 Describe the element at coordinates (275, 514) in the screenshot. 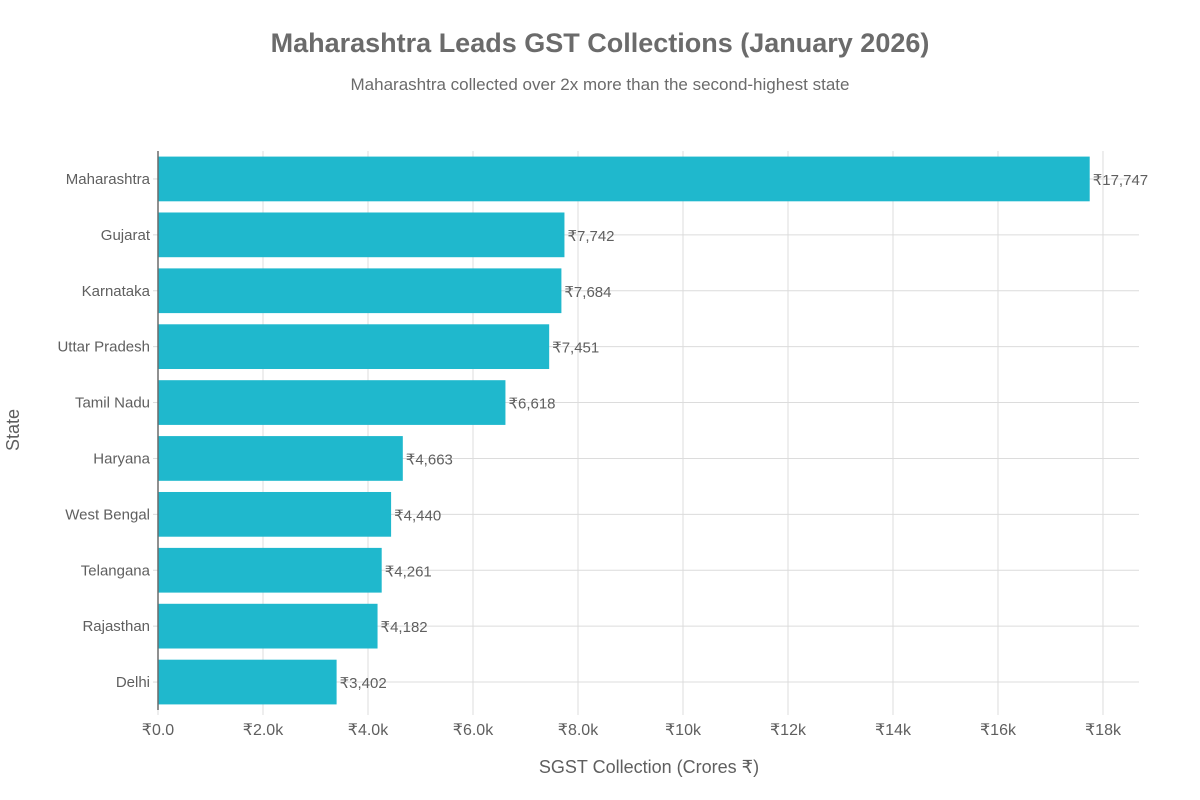

I see `bar-west-bengal` at that location.